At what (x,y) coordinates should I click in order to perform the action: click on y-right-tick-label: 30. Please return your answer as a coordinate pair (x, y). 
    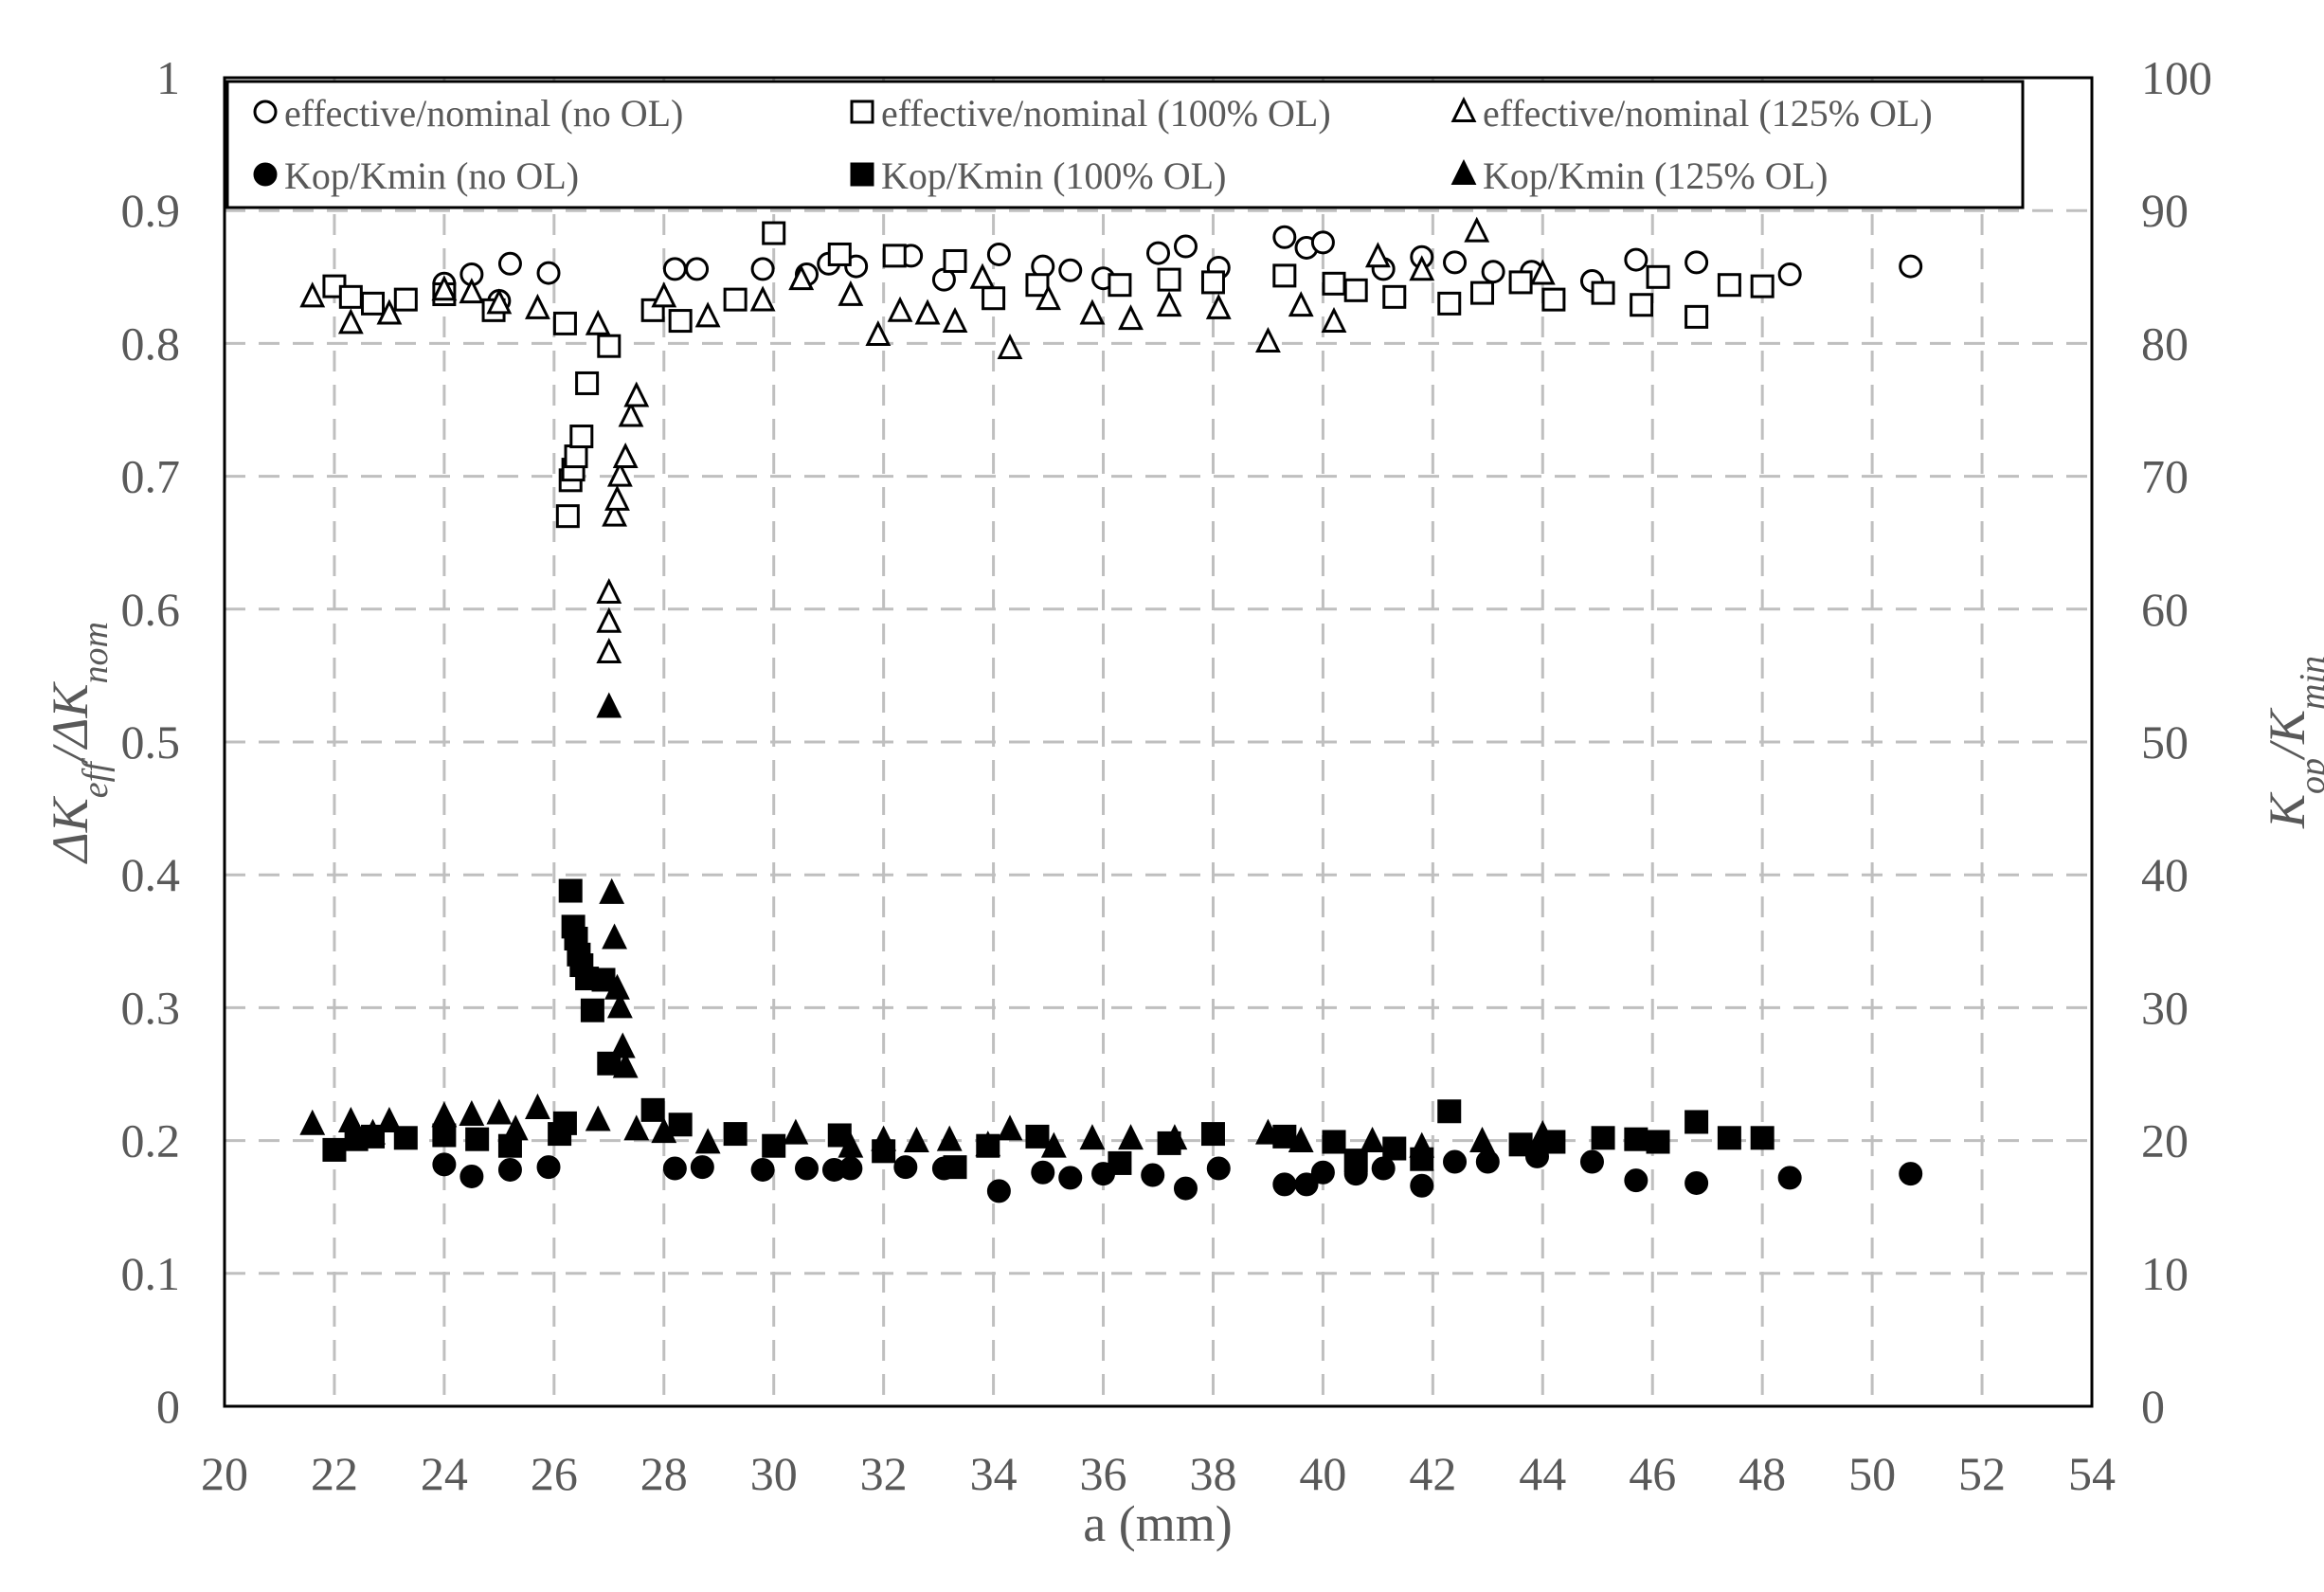
    Looking at the image, I should click on (2165, 1007).